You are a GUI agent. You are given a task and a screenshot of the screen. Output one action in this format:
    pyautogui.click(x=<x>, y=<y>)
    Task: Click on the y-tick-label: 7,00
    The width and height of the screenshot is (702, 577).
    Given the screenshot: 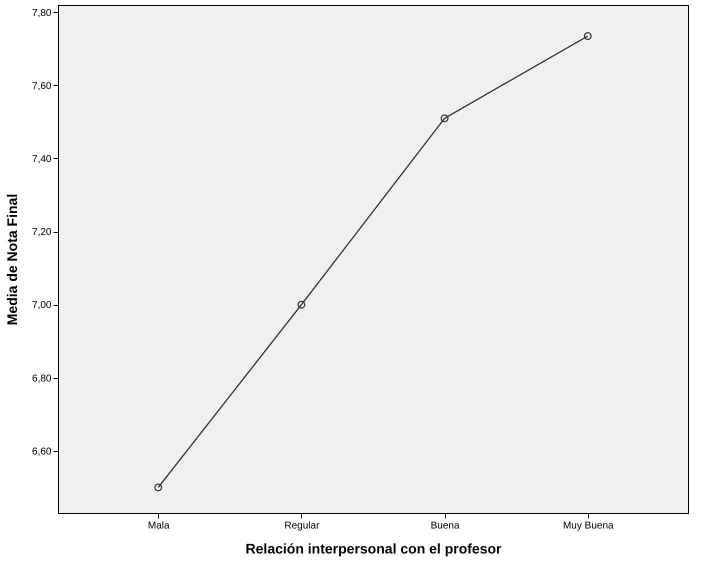 What is the action you would take?
    pyautogui.click(x=42, y=306)
    